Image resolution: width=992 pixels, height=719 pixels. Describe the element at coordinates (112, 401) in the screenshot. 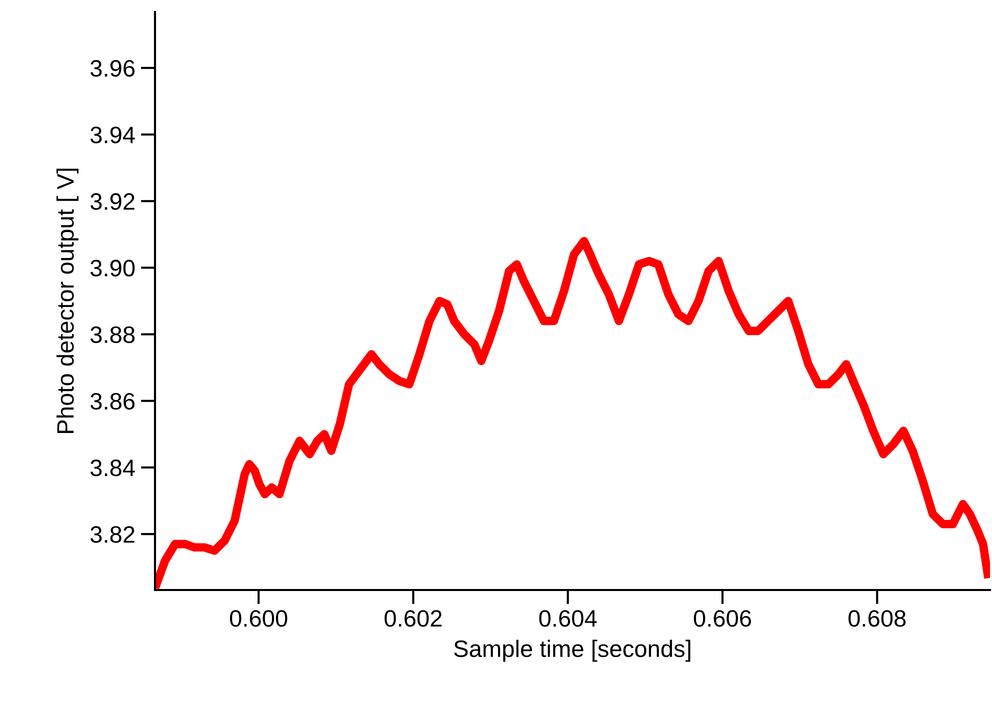

I see `y-tick-label: 3.86` at that location.